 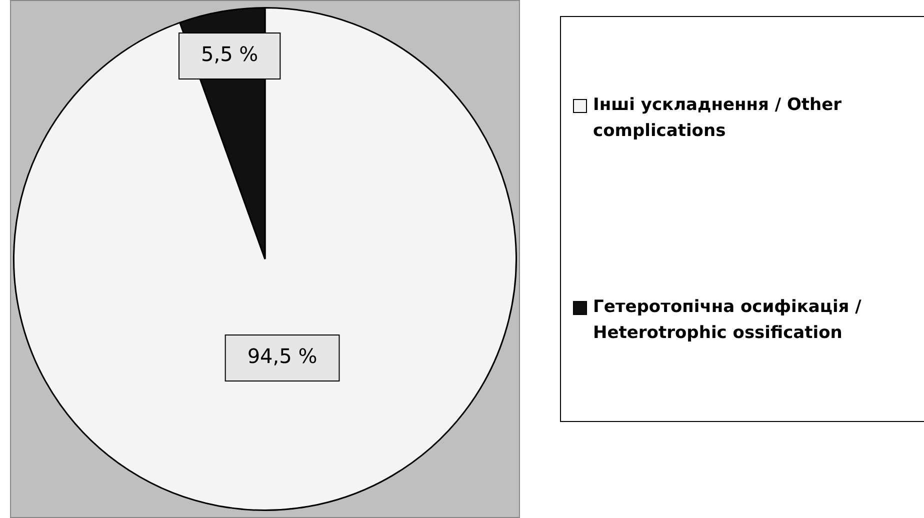 I want to click on legend-label: Гетеротопічна осифікація / Heterotrophic ossification, so click(x=727, y=320).